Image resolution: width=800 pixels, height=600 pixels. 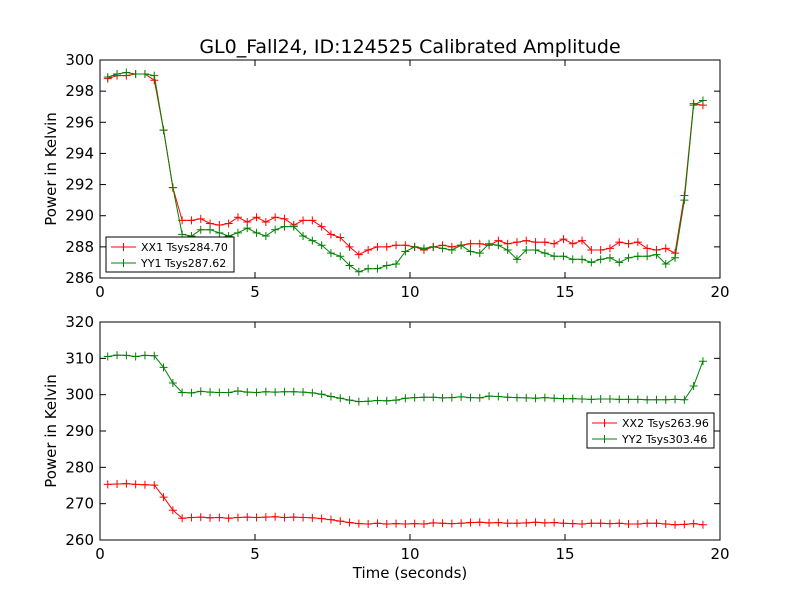 What do you see at coordinates (650, 430) in the screenshot?
I see `legend: XX2 Tsys263.96 YY2 Tsys303.46` at bounding box center [650, 430].